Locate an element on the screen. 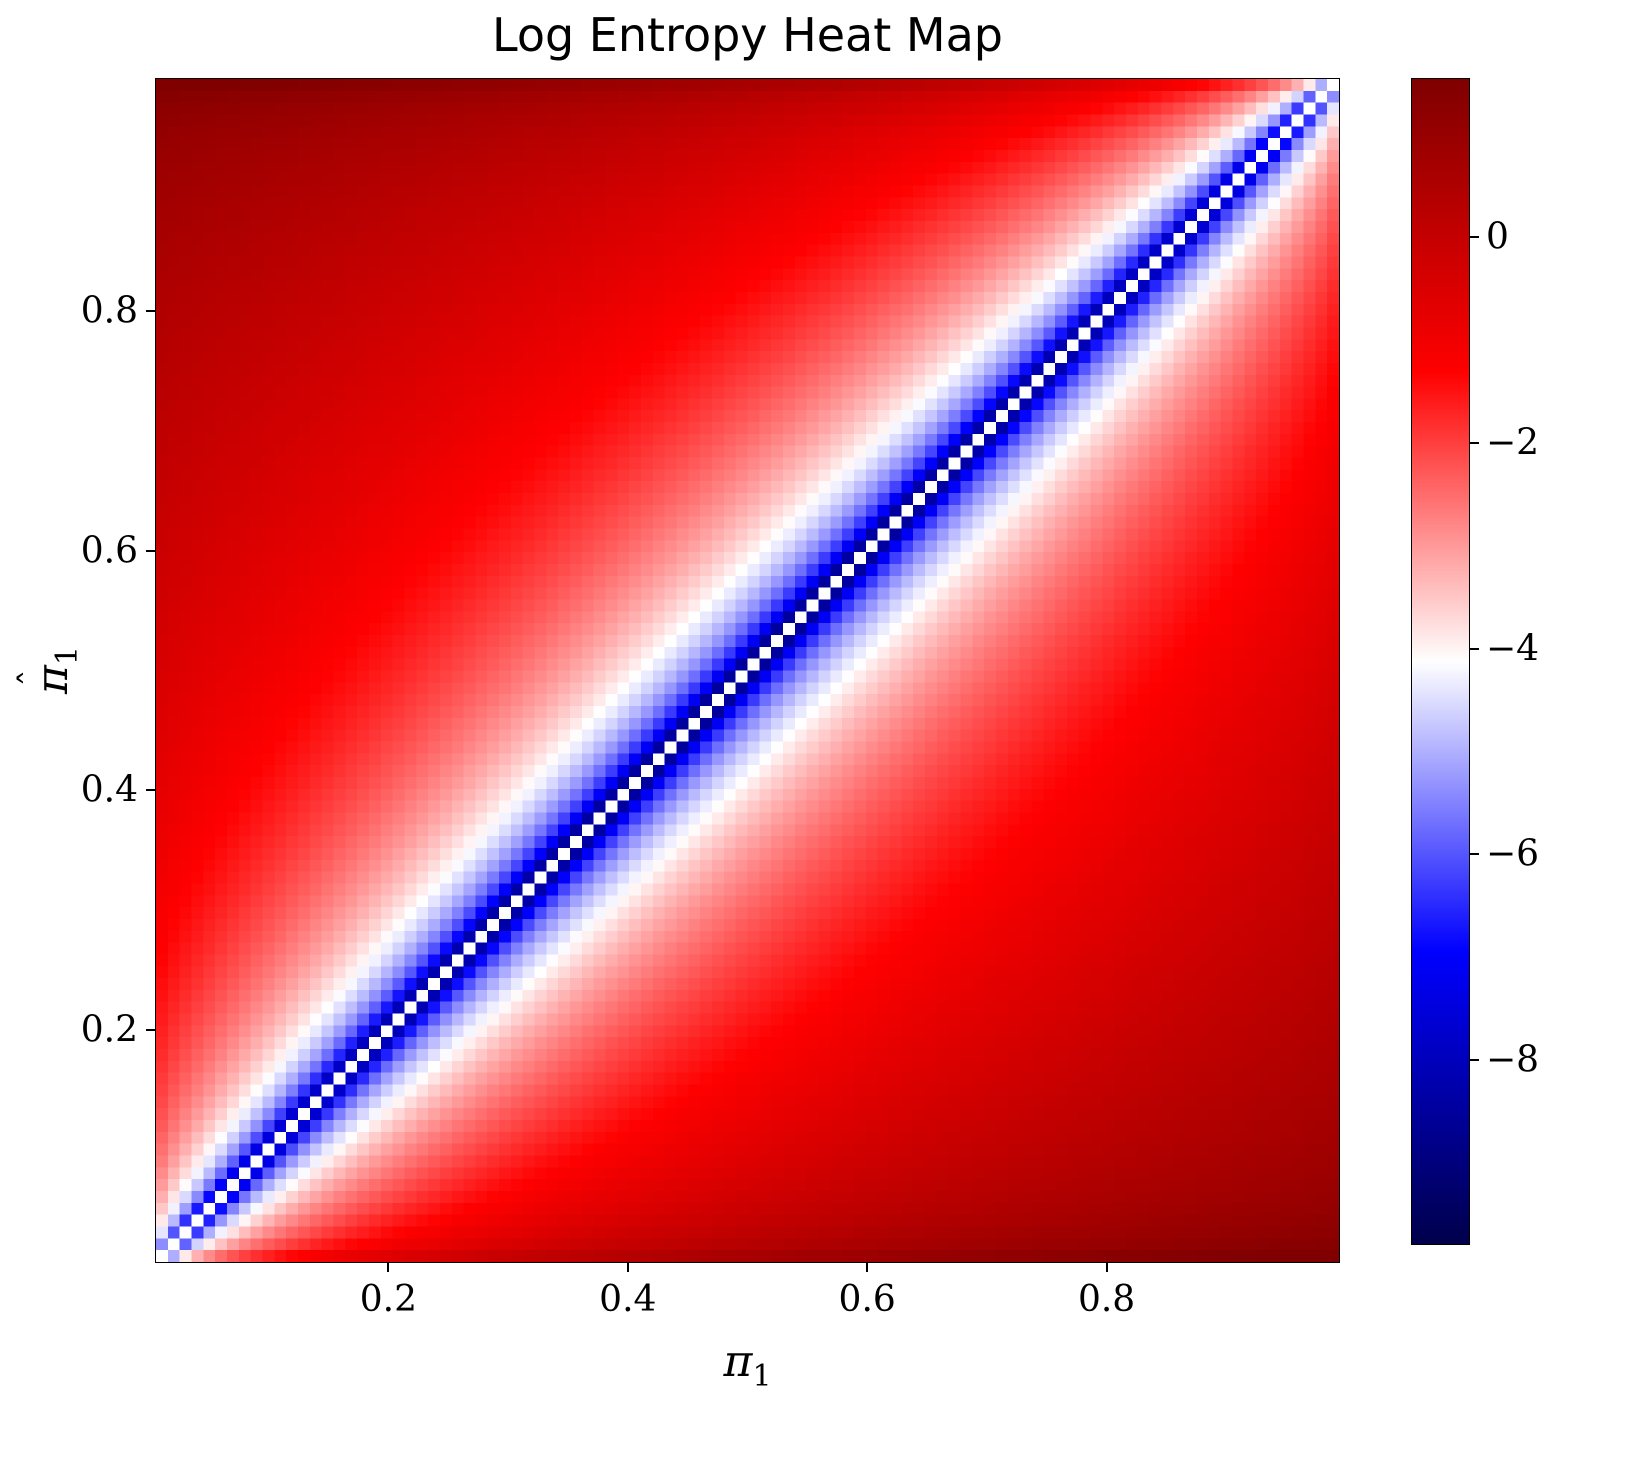 This screenshot has width=1639, height=1458. y-tick-label: 0.6 is located at coordinates (109, 551).